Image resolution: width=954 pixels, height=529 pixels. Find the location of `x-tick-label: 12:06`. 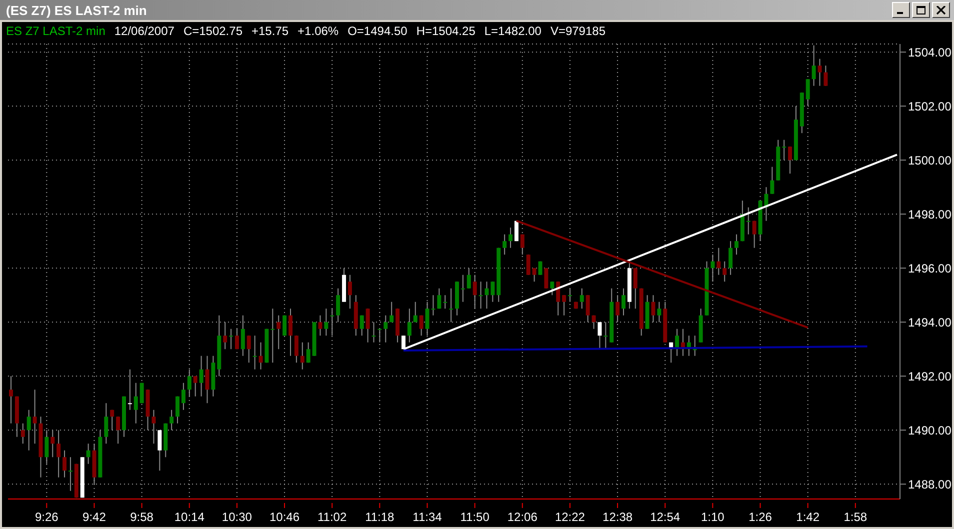

x-tick-label: 12:06 is located at coordinates (522, 517).